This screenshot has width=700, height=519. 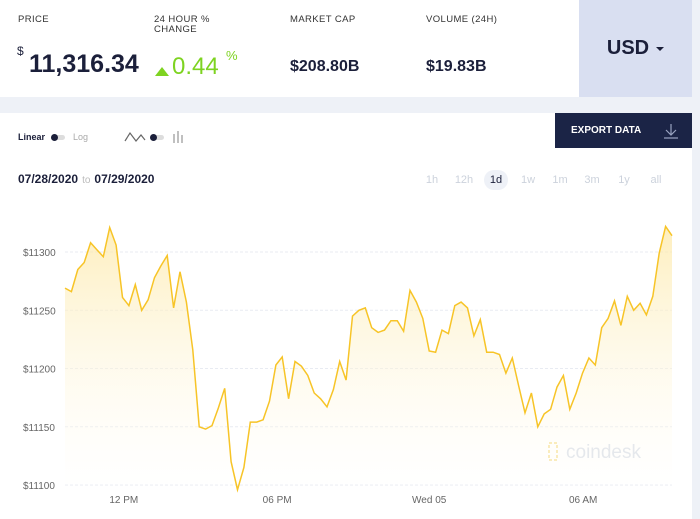 What do you see at coordinates (325, 66) in the screenshot?
I see `market-cap-value: $208.80B` at bounding box center [325, 66].